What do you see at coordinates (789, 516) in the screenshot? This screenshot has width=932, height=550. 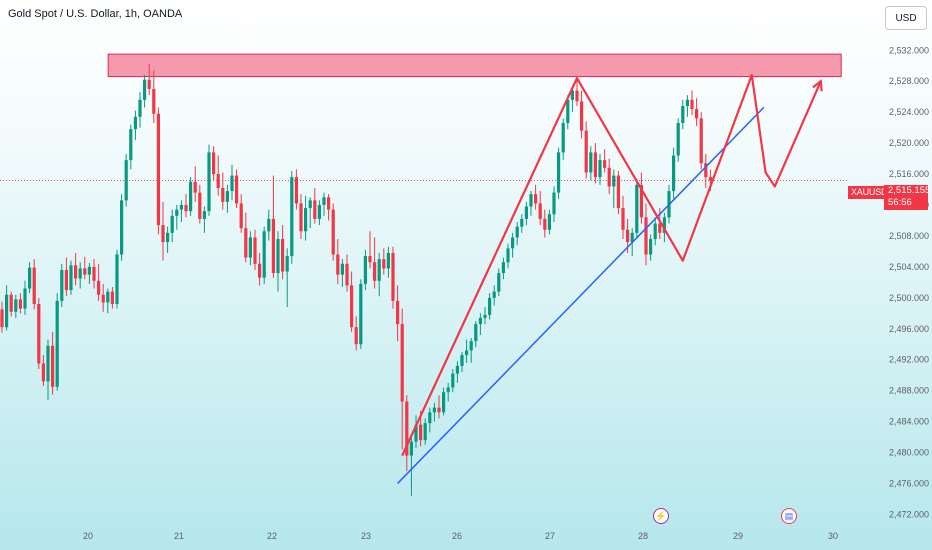 I see `us-flag-icon: ▤` at bounding box center [789, 516].